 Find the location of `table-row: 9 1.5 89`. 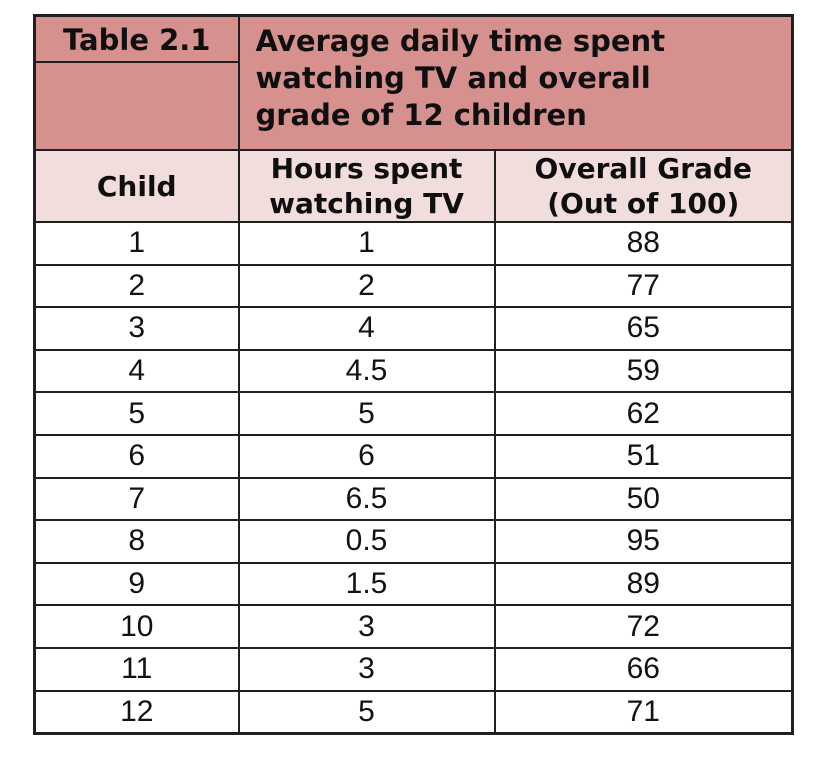

table-row: 9 1.5 89 is located at coordinates (413, 584).